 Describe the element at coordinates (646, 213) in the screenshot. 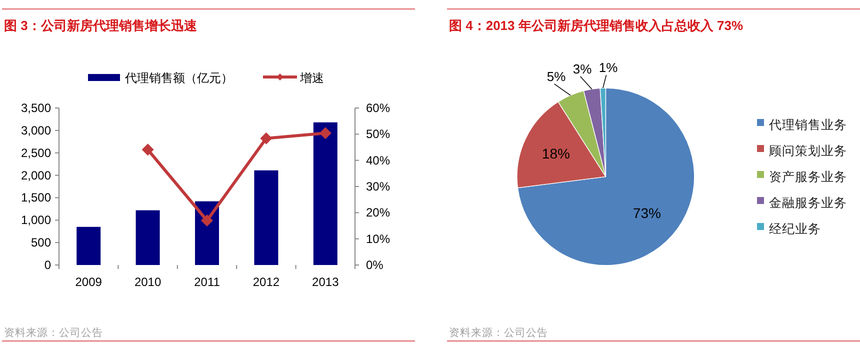

I see `data-label: 73%` at that location.